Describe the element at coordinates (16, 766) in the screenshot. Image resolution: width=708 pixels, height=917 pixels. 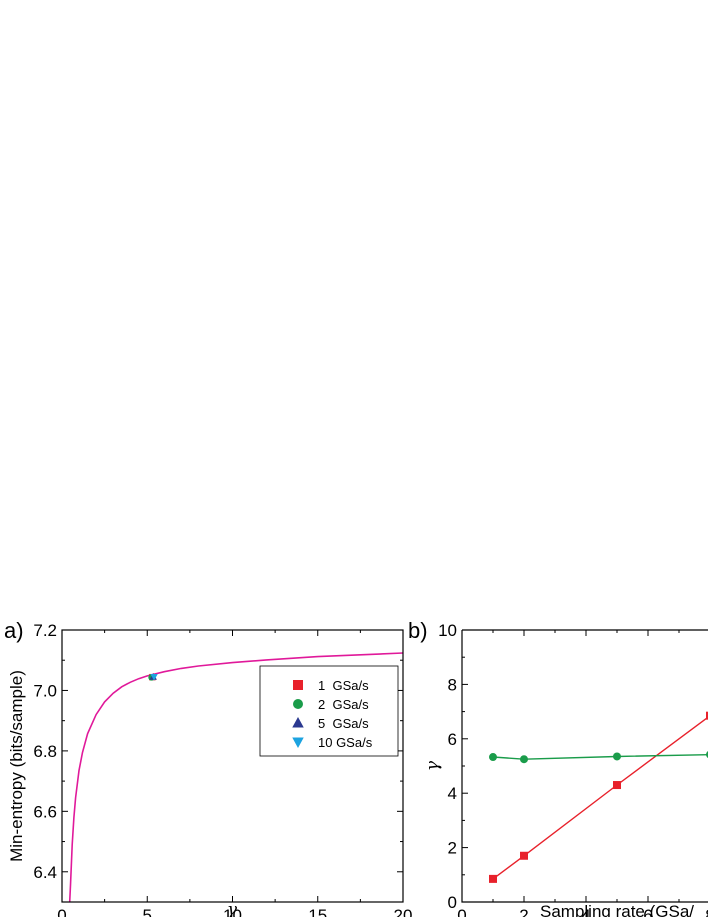
I see `panel-a-y-axis-title: Min-entropy (bits/sample)` at that location.